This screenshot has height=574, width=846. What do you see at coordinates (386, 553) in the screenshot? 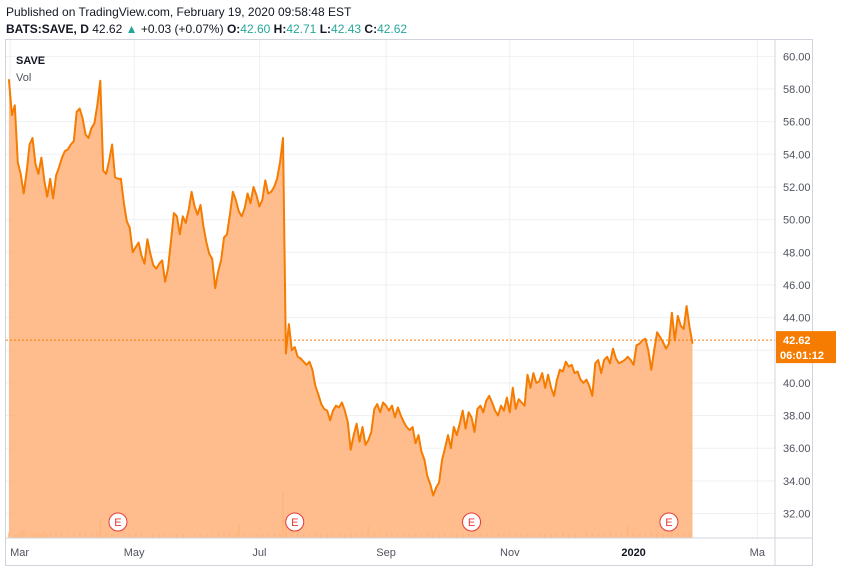
I see `x-tick-label: Sep` at bounding box center [386, 553].